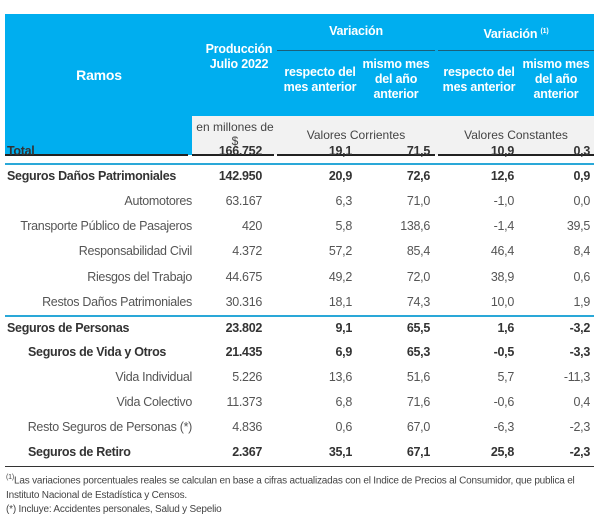  Describe the element at coordinates (299, 466) in the screenshot. I see `table-end-line` at that location.